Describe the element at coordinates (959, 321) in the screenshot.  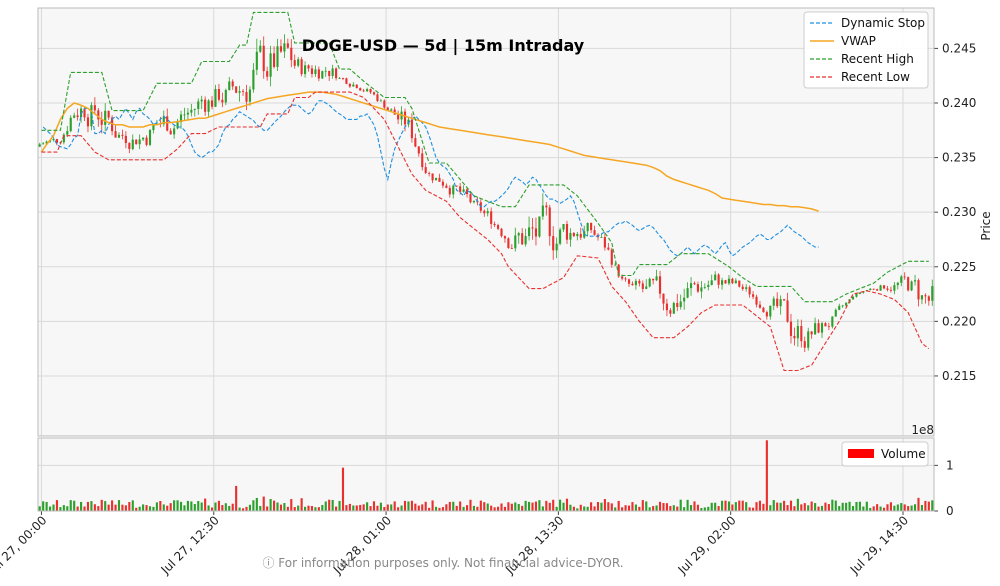
I see `price-tick-label: 0.220` at that location.